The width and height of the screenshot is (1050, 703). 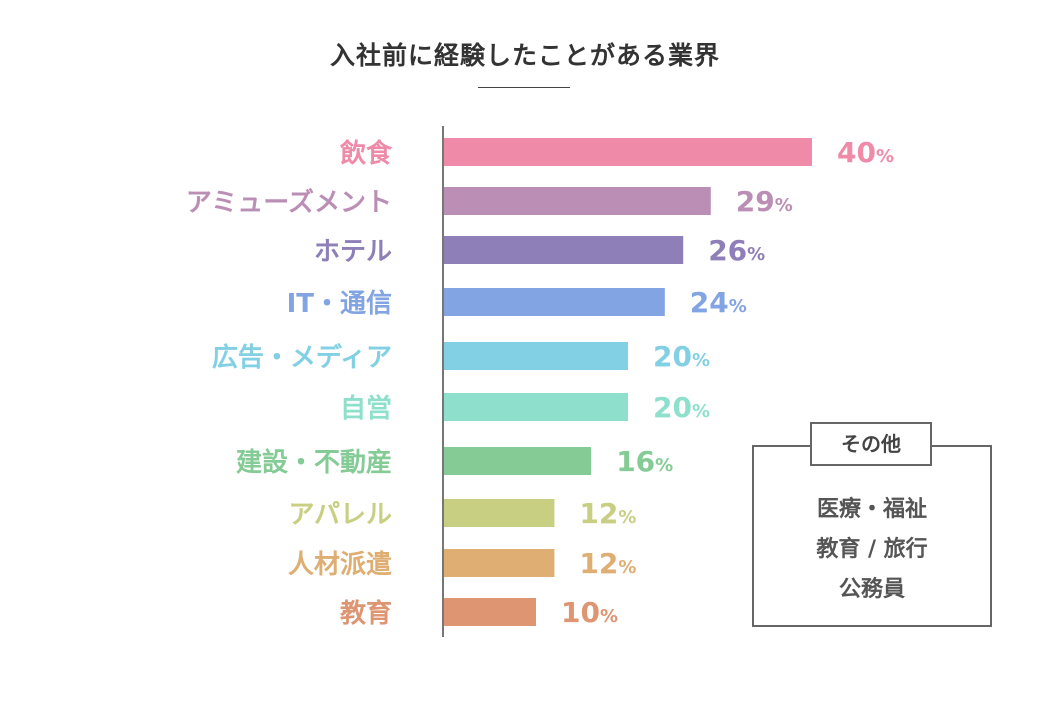 I want to click on data-label: 16%, so click(x=644, y=461).